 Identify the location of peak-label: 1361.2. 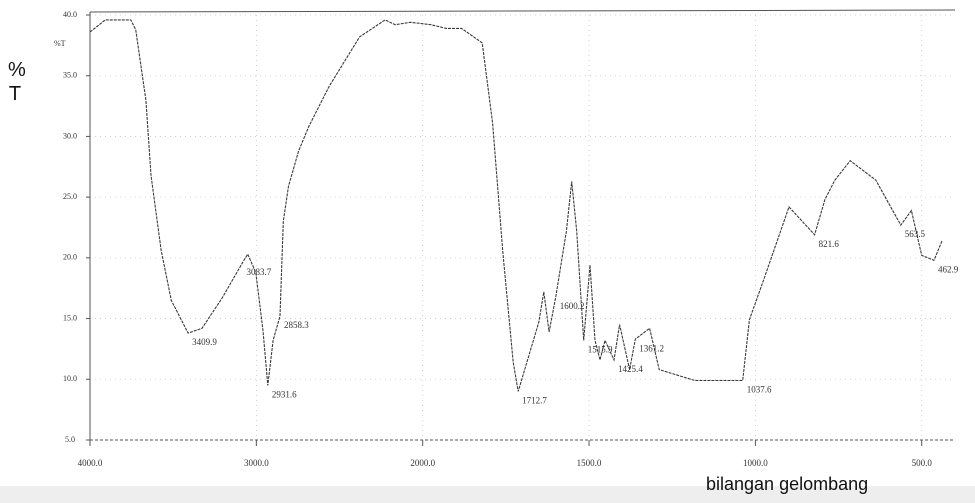
(651, 348).